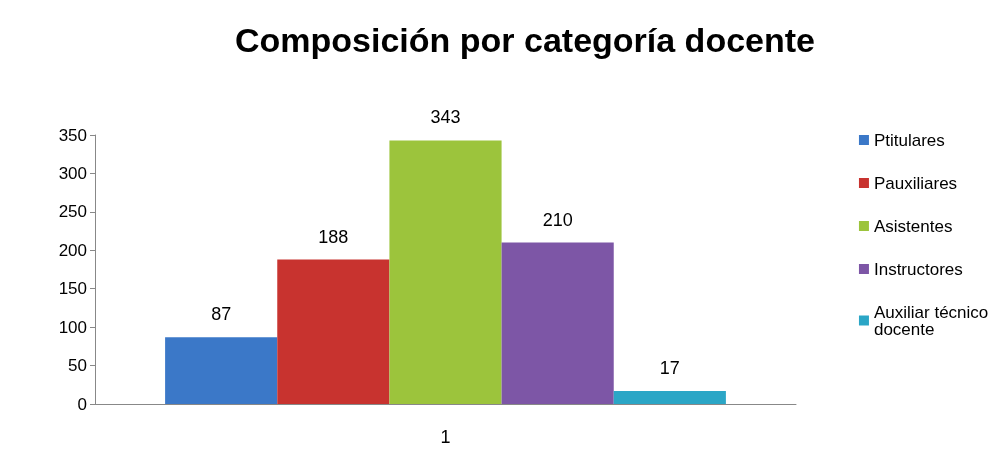 This screenshot has height=469, width=1006. What do you see at coordinates (77, 366) in the screenshot?
I see `y-tick-label: 50` at bounding box center [77, 366].